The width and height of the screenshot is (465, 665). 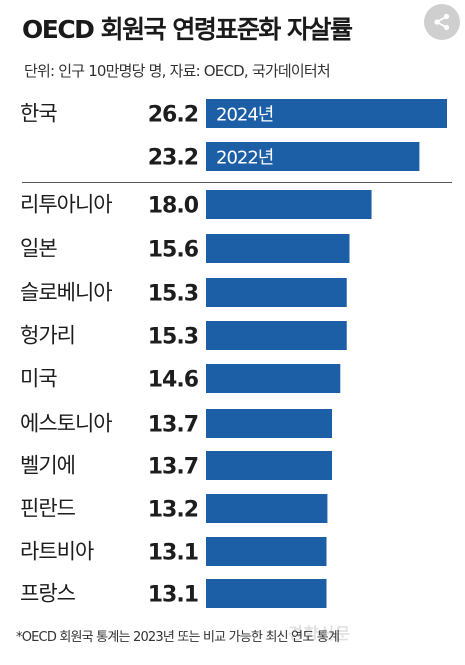 I want to click on value-label: 23.2, so click(x=173, y=158).